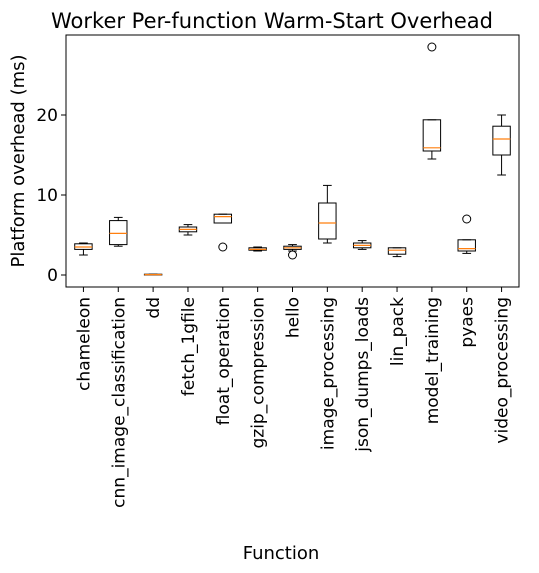 The image size is (539, 573). I want to click on box-float_operation, so click(223, 218).